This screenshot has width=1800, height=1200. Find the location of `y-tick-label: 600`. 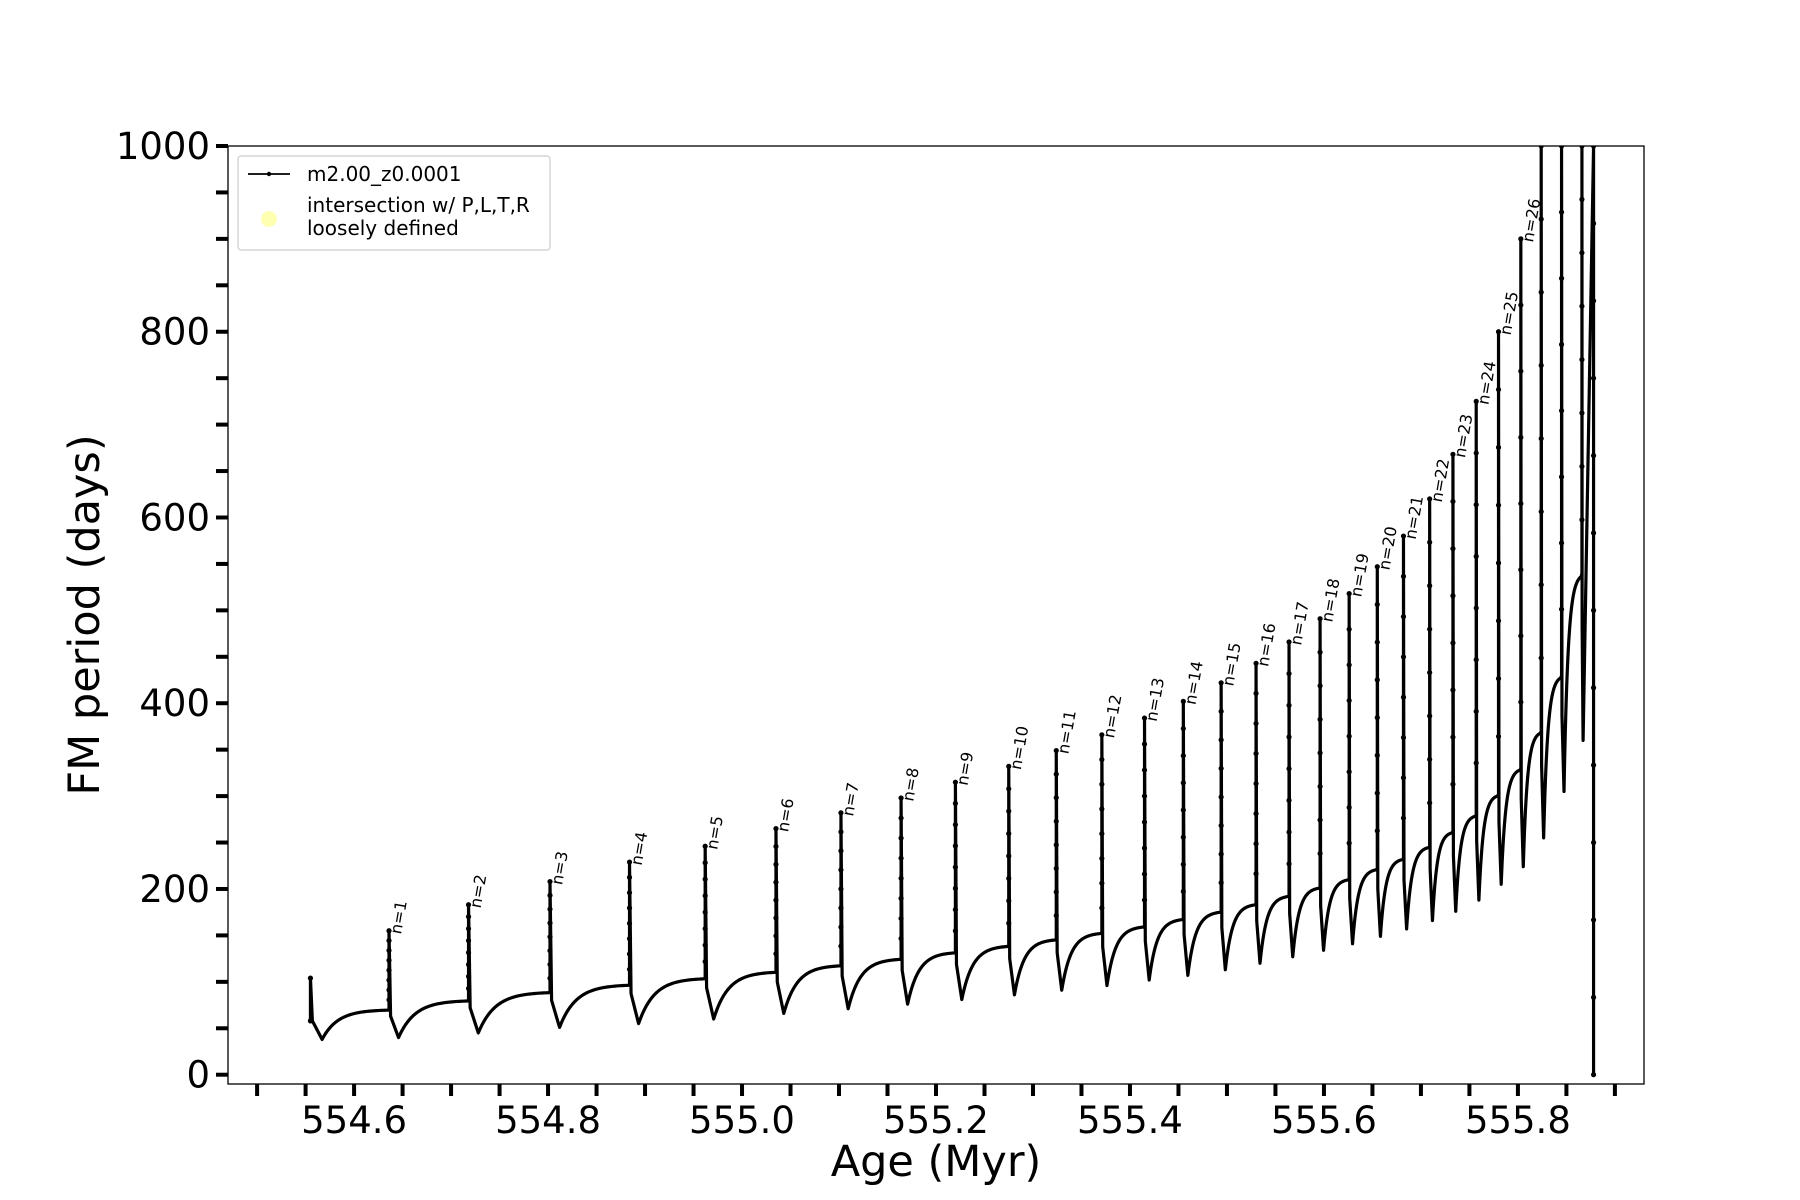

y-tick-label: 600 is located at coordinates (174, 517).